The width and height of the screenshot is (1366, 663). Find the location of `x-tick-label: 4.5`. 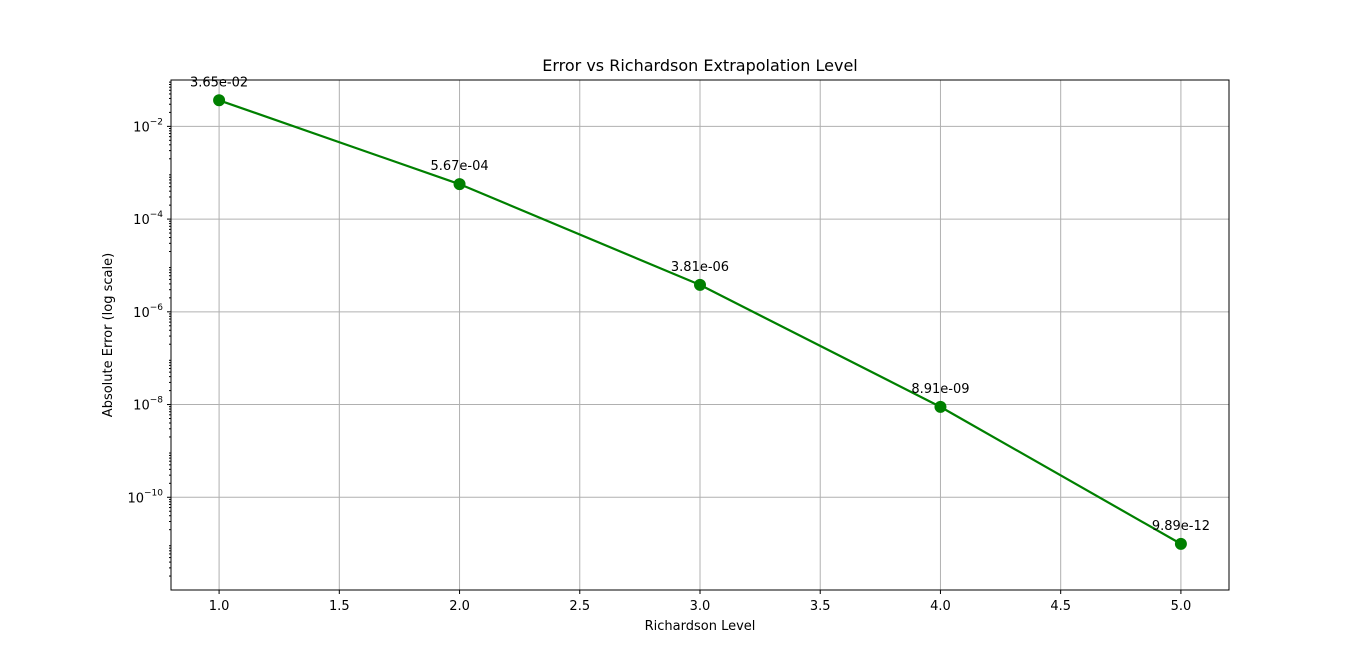

x-tick-label: 4.5 is located at coordinates (1060, 606).